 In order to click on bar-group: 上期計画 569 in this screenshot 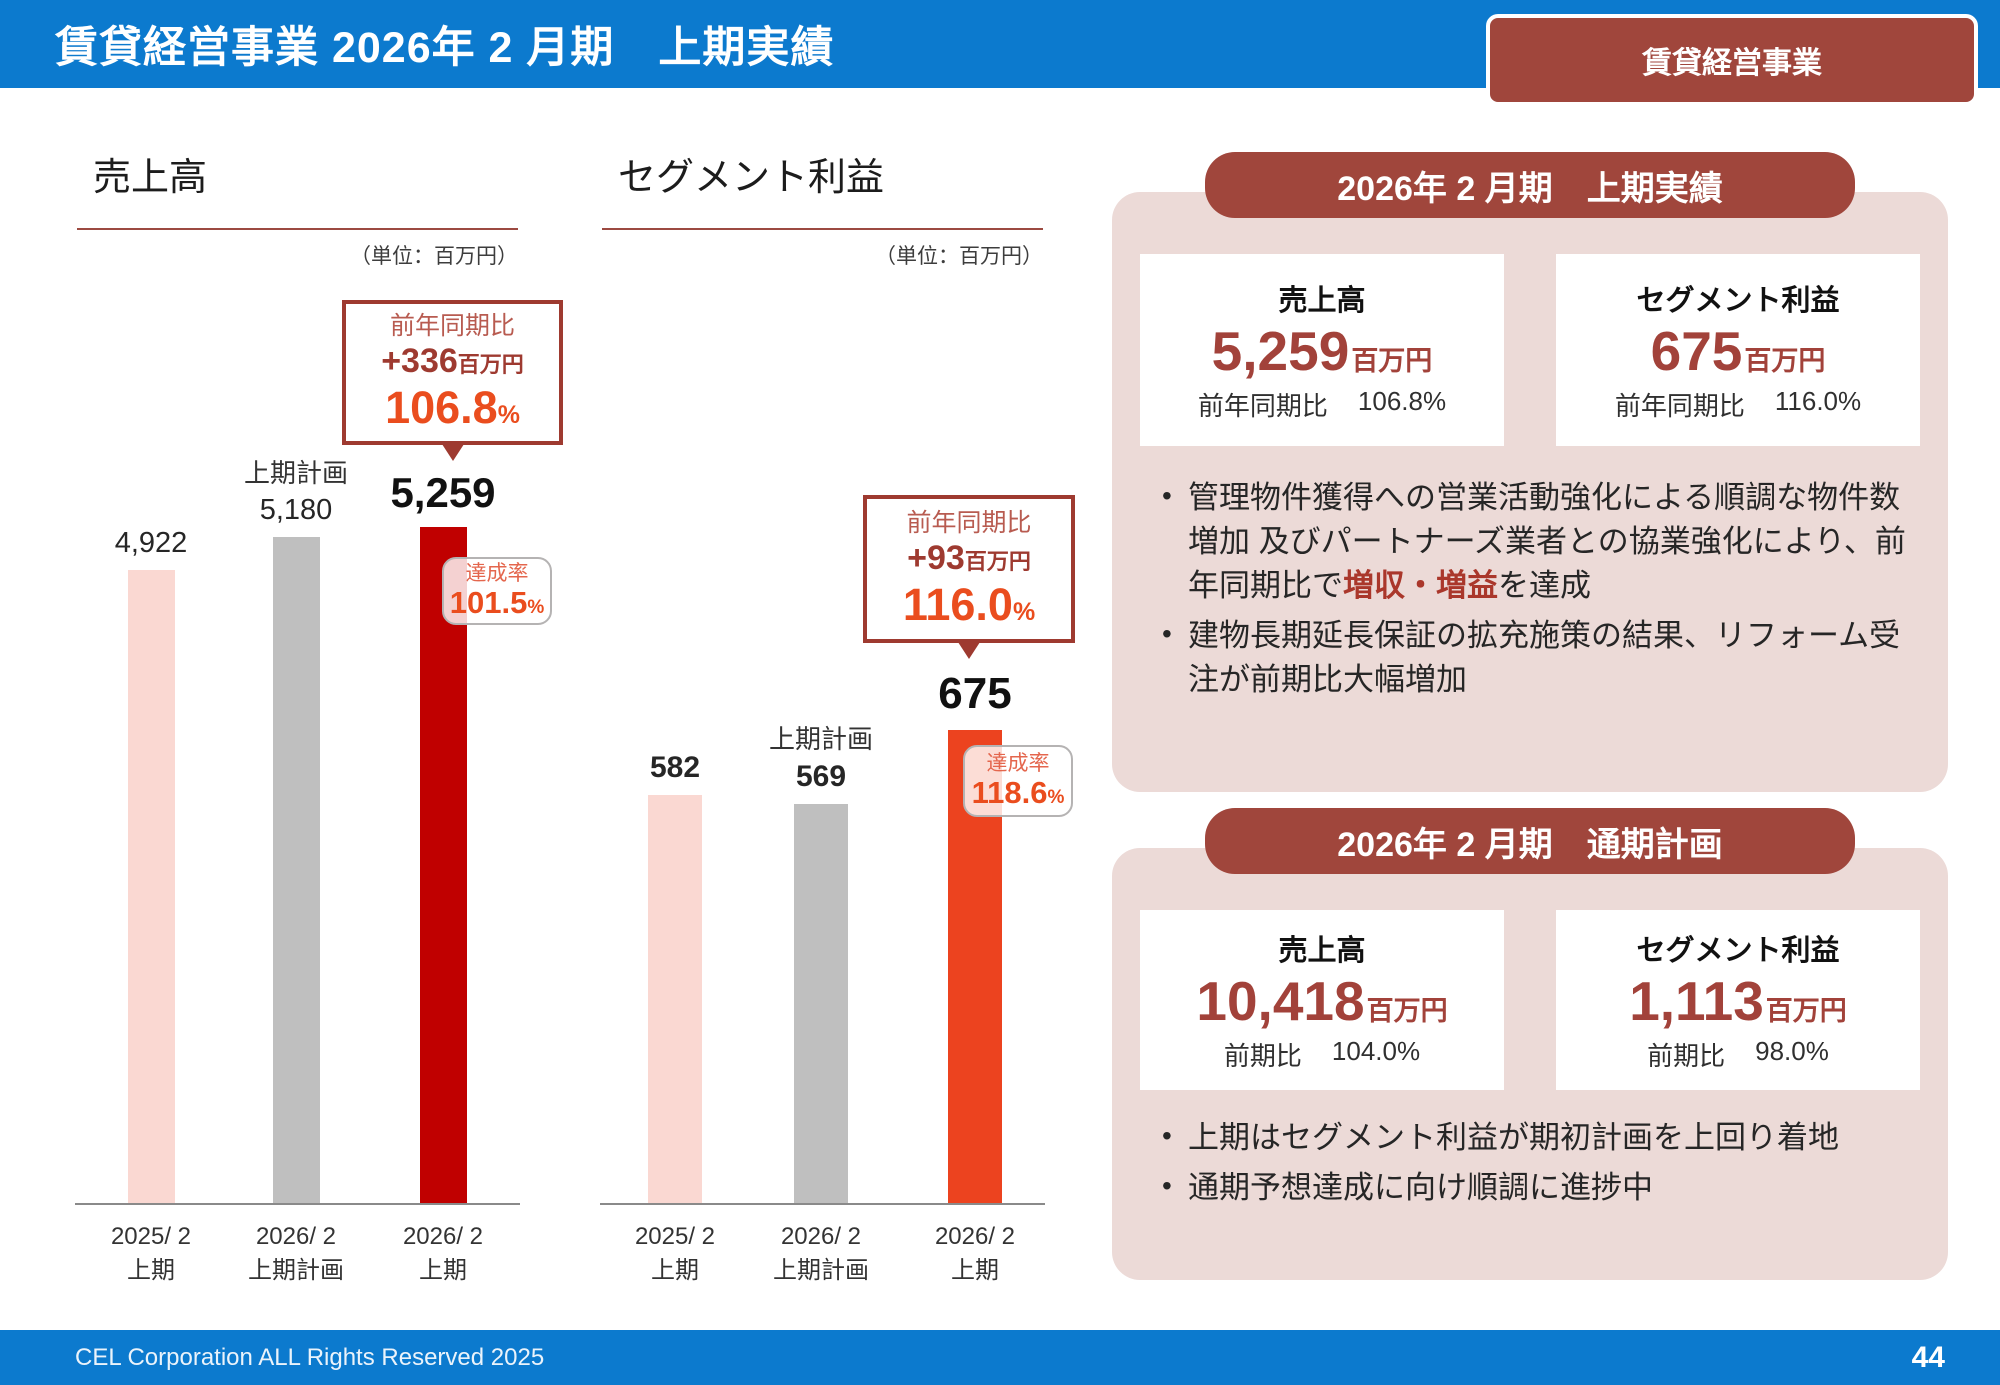, I will do `click(821, 963)`.